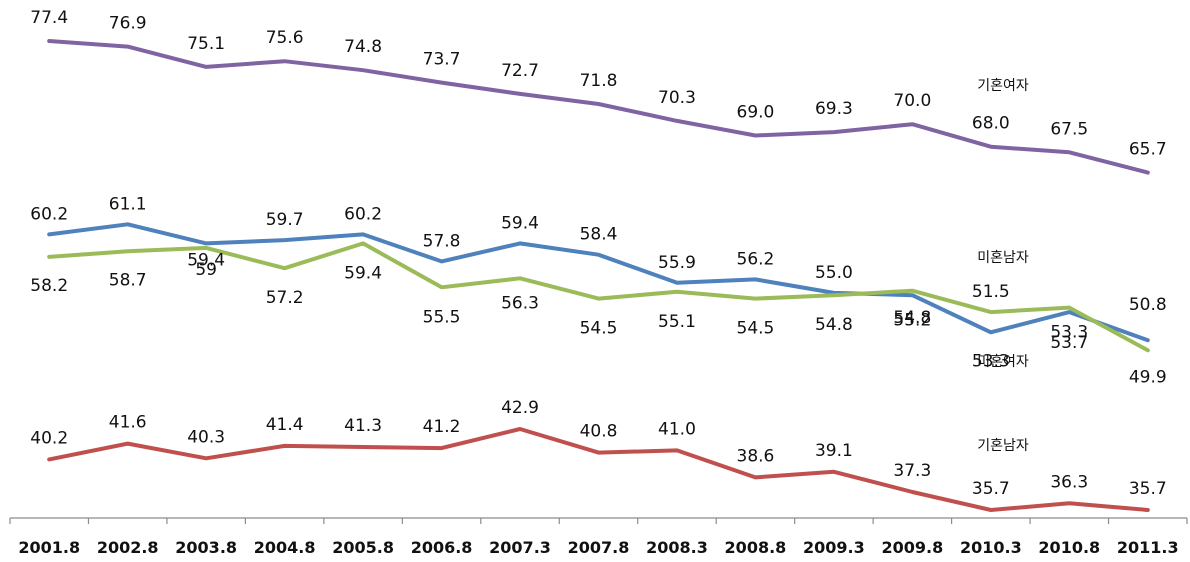 Image resolution: width=1190 pixels, height=562 pixels. What do you see at coordinates (991, 124) in the screenshot?
I see `data-label: 68.0` at bounding box center [991, 124].